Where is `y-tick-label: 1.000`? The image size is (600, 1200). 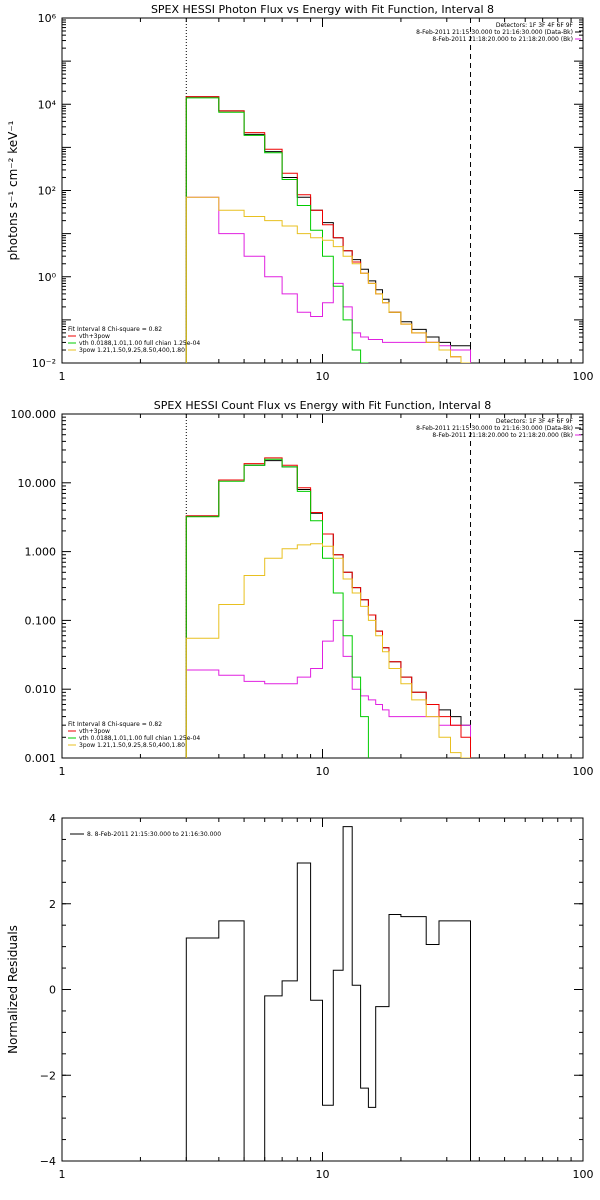
y-tick-label: 1.000 is located at coordinates (41, 552).